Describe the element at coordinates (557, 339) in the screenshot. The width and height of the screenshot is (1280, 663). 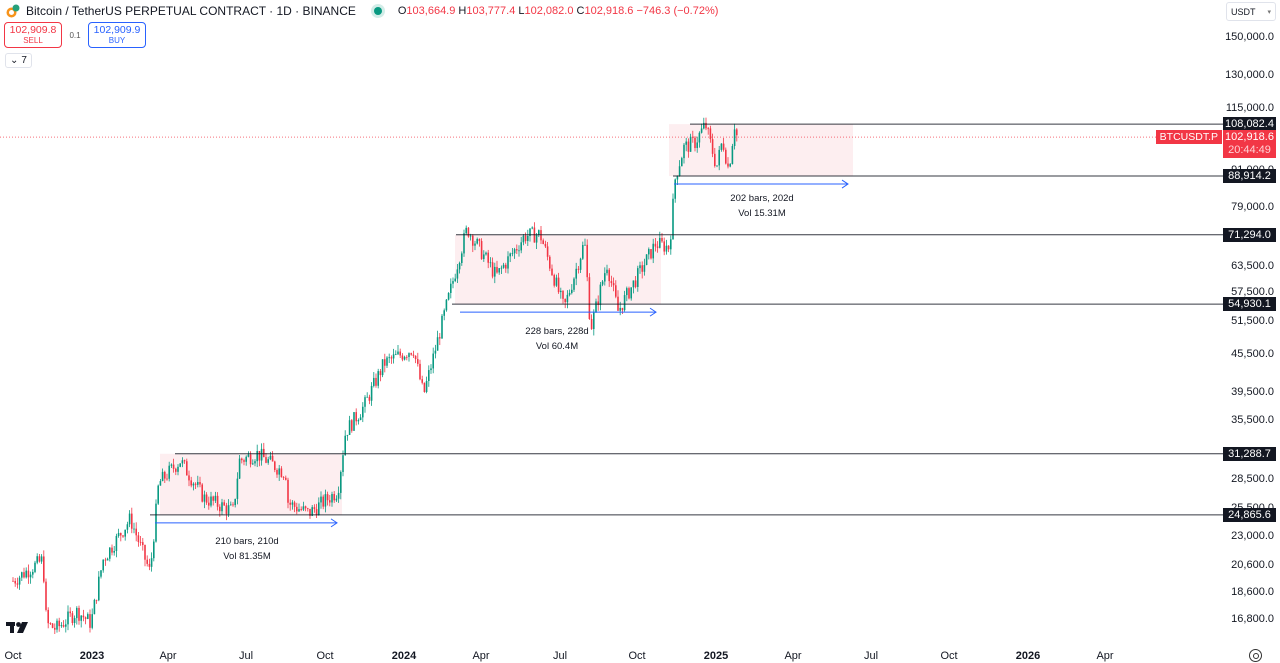
I see `measure-label: 228 bars, 228d Vol 60.4M` at that location.